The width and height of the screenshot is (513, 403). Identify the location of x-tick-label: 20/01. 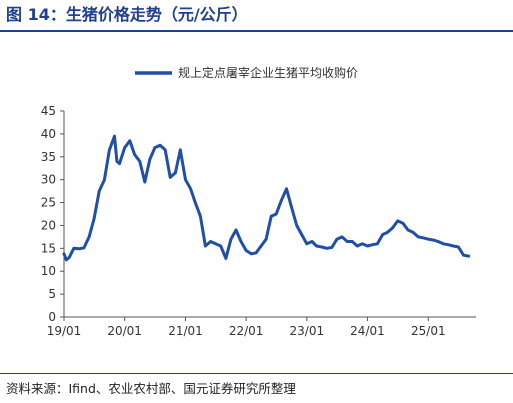
(124, 331).